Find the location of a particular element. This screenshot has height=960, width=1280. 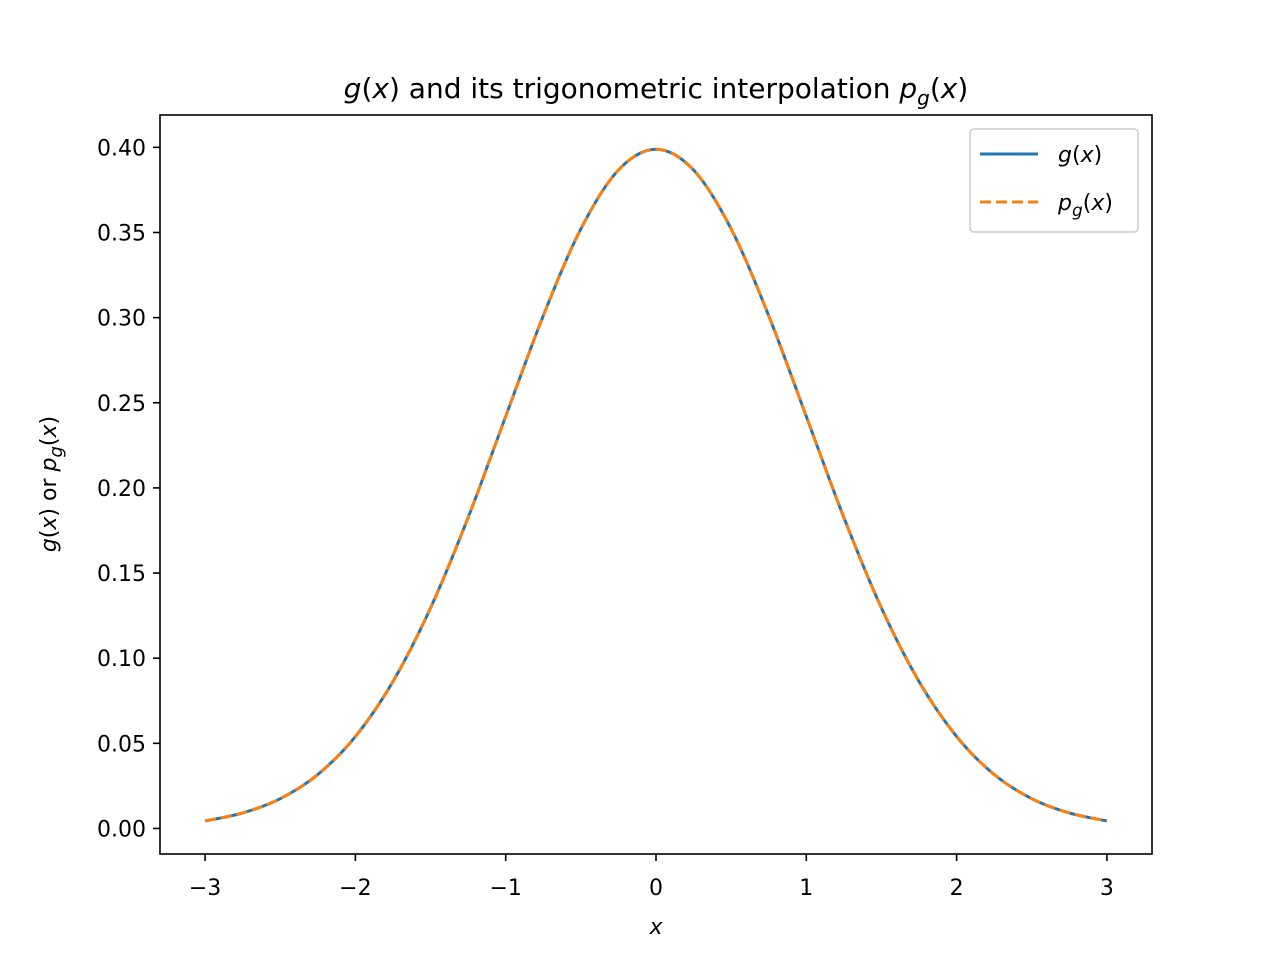

y-tick-label: 0.20 is located at coordinates (121, 489).